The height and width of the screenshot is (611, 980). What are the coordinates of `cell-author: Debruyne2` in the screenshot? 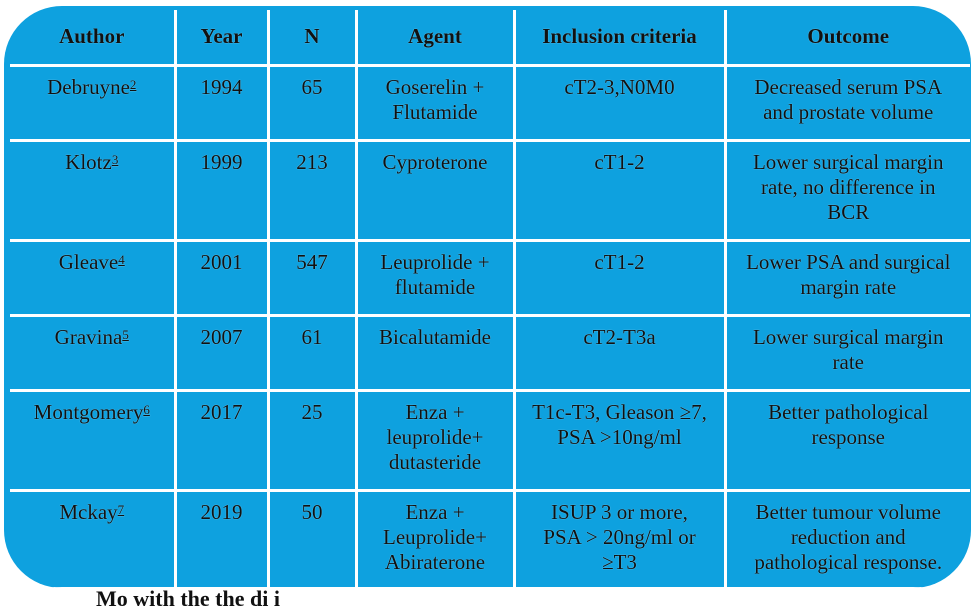 It's located at (93, 103).